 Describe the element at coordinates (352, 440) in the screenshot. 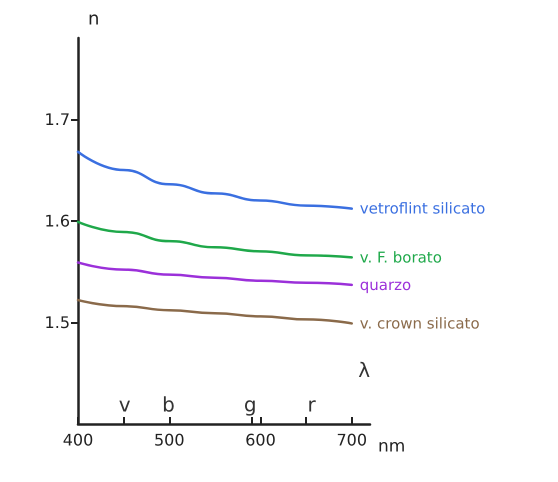

I see `x-tick-label: 700` at that location.